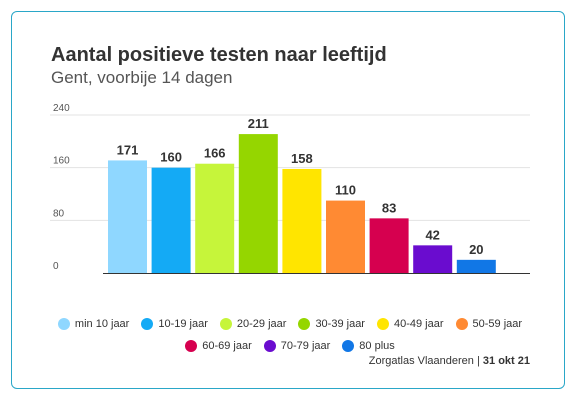 Image resolution: width=578 pixels, height=417 pixels. I want to click on legend-label: 40-49 jaar, so click(418, 324).